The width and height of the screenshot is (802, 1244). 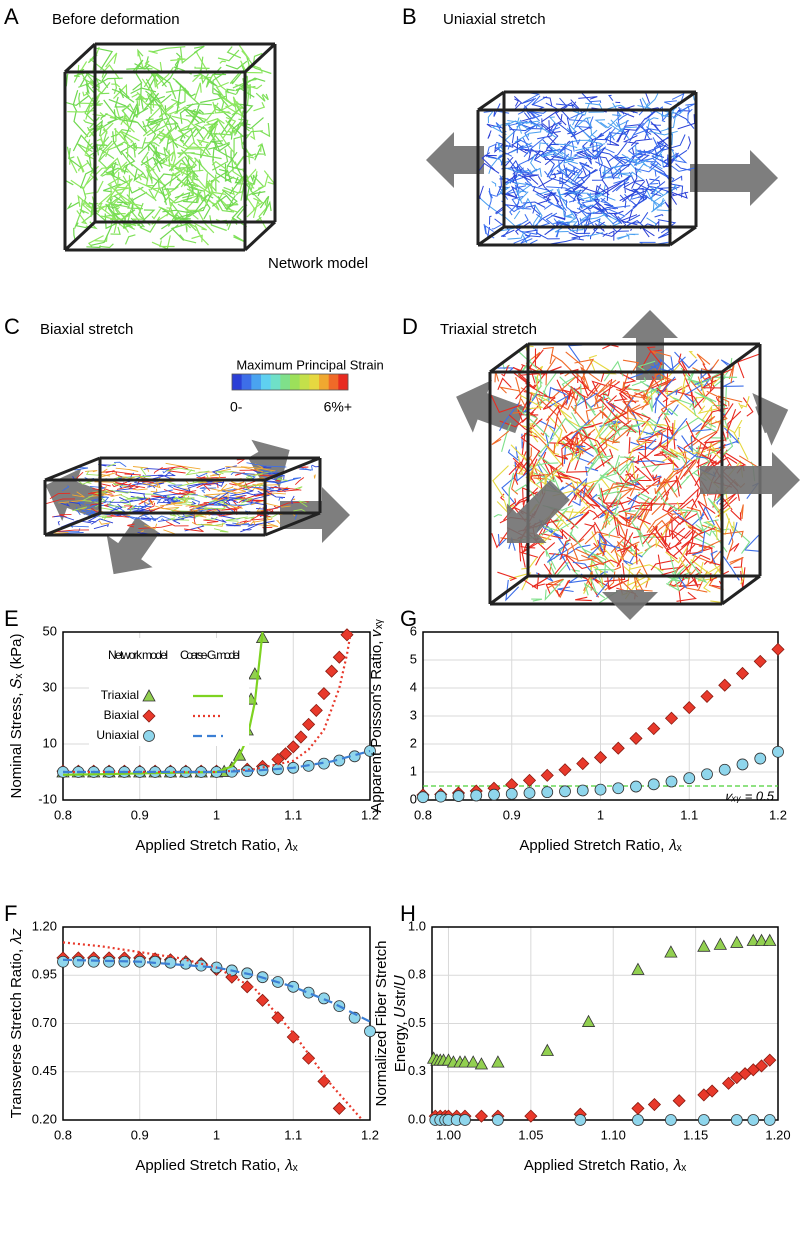 What do you see at coordinates (16, 716) in the screenshot?
I see `y-axis-label: Nominal Stress, 𝑆ₓ (kPa)` at bounding box center [16, 716].